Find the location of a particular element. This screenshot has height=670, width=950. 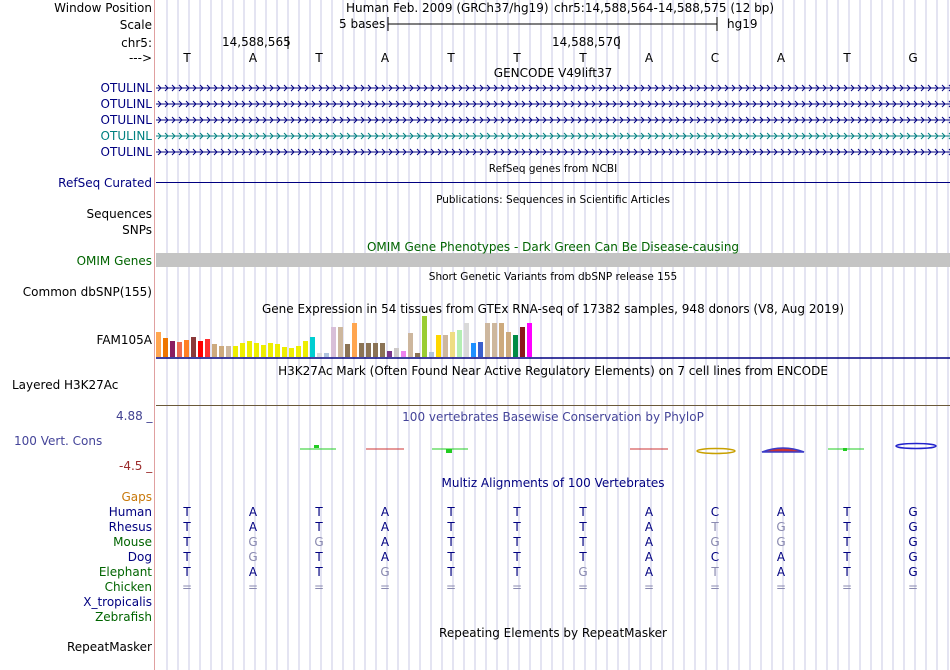

gencode-transcript-label-highlighted: OTULINL is located at coordinates (126, 136).